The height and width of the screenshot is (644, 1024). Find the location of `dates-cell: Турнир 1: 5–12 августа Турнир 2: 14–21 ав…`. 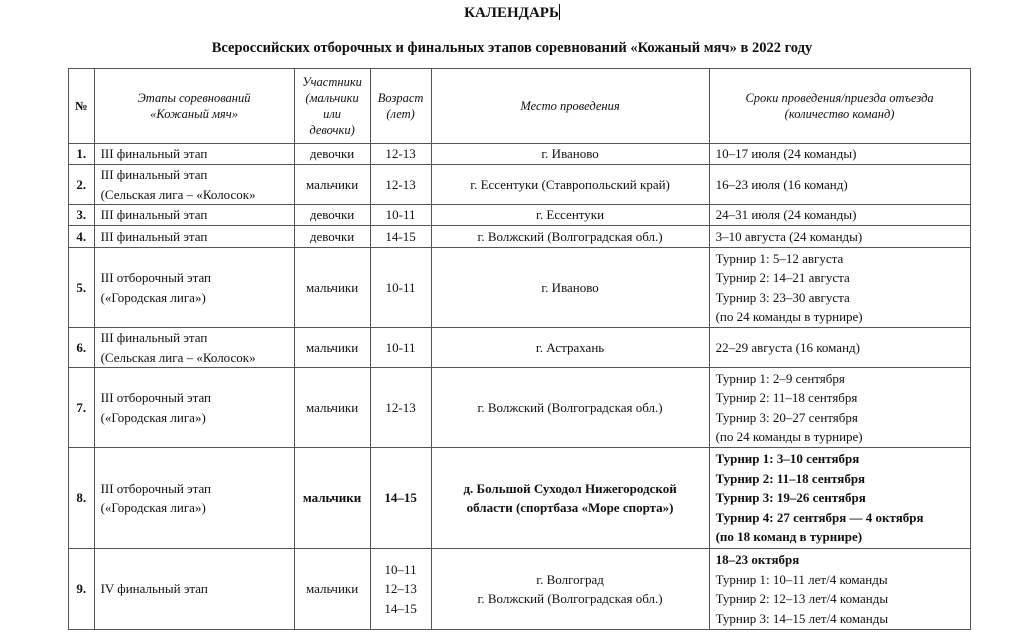

dates-cell: Турнир 1: 5–12 августа Турнир 2: 14–21 ав… is located at coordinates (839, 287).